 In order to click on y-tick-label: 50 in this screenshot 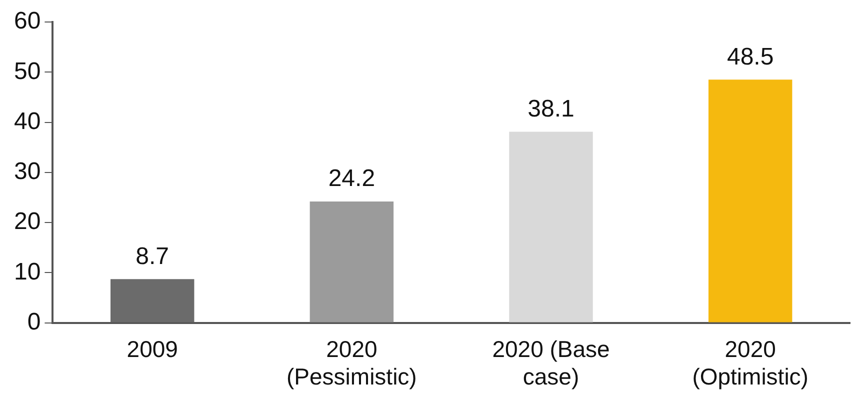, I will do `click(27, 71)`.